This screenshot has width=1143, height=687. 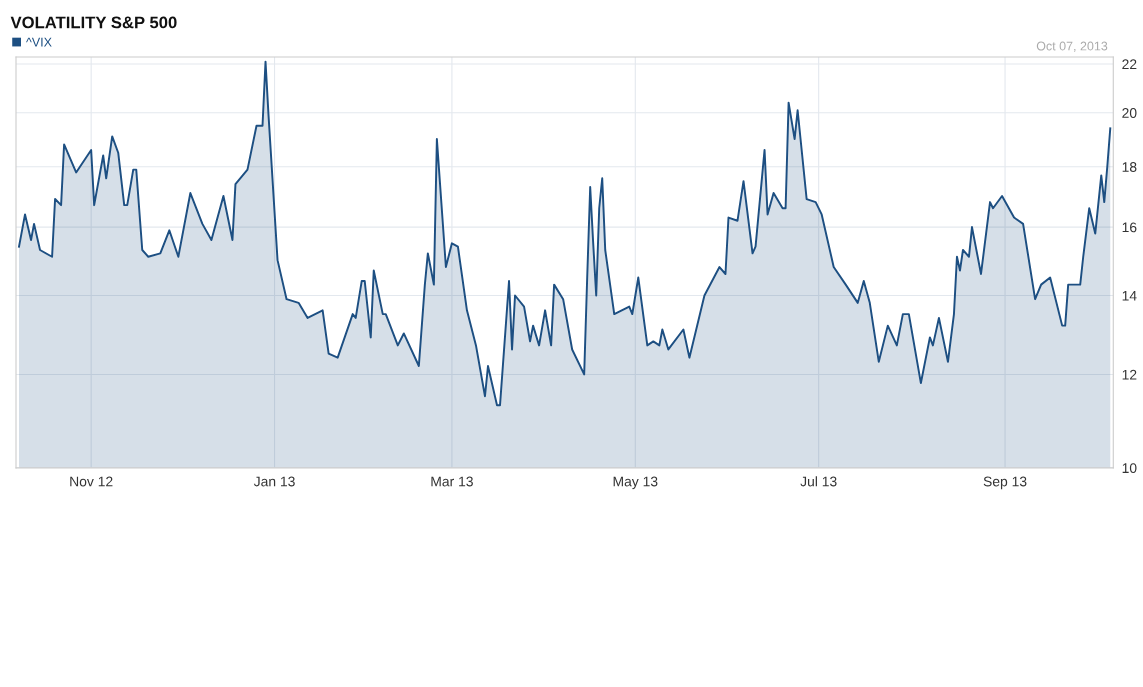 What do you see at coordinates (1072, 46) in the screenshot?
I see `text: Oct 07, 2013` at bounding box center [1072, 46].